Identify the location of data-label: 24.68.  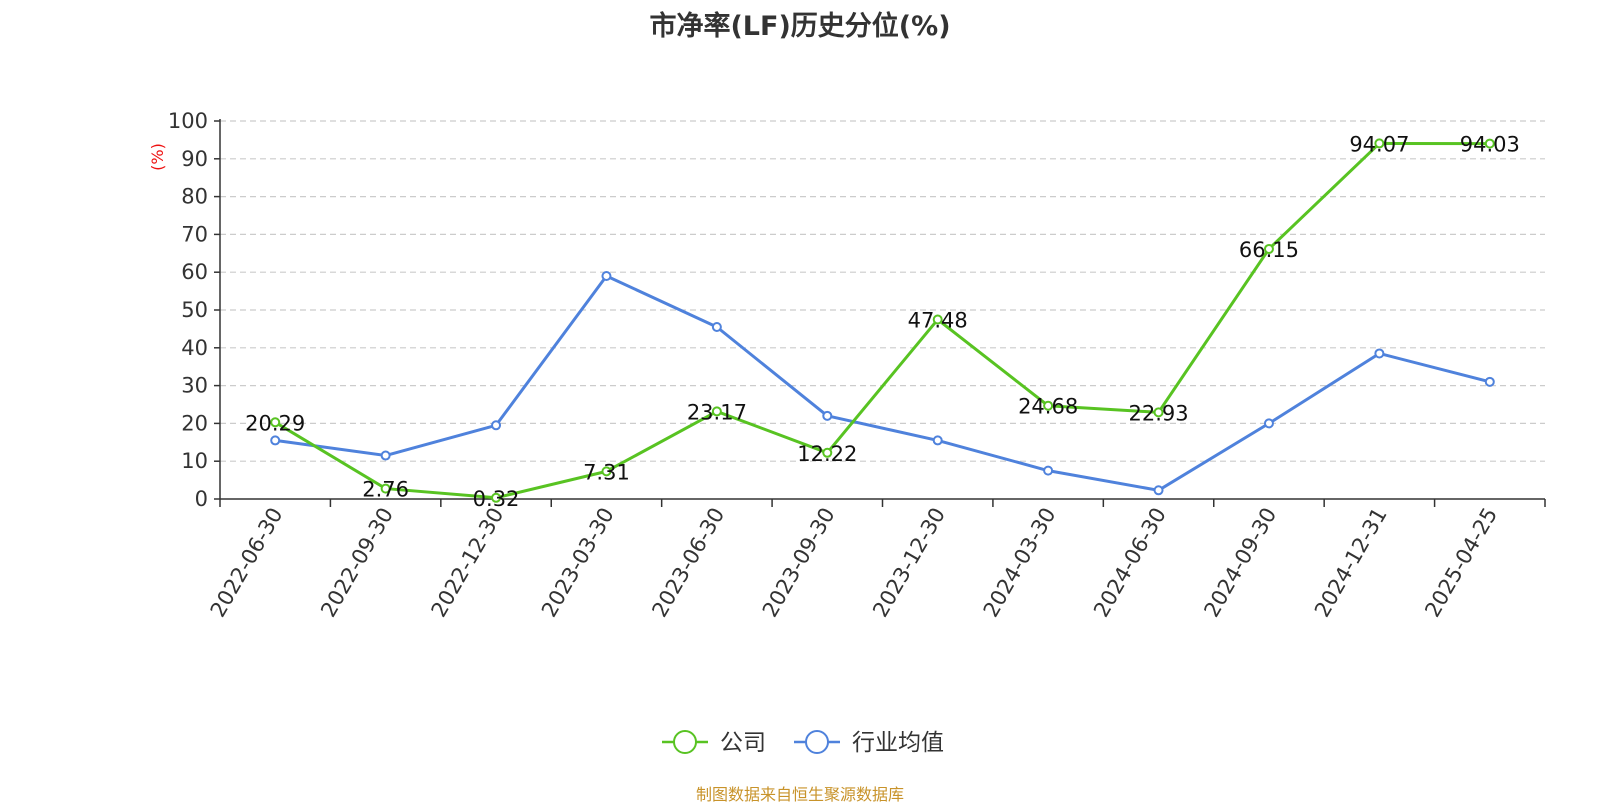
(1048, 407).